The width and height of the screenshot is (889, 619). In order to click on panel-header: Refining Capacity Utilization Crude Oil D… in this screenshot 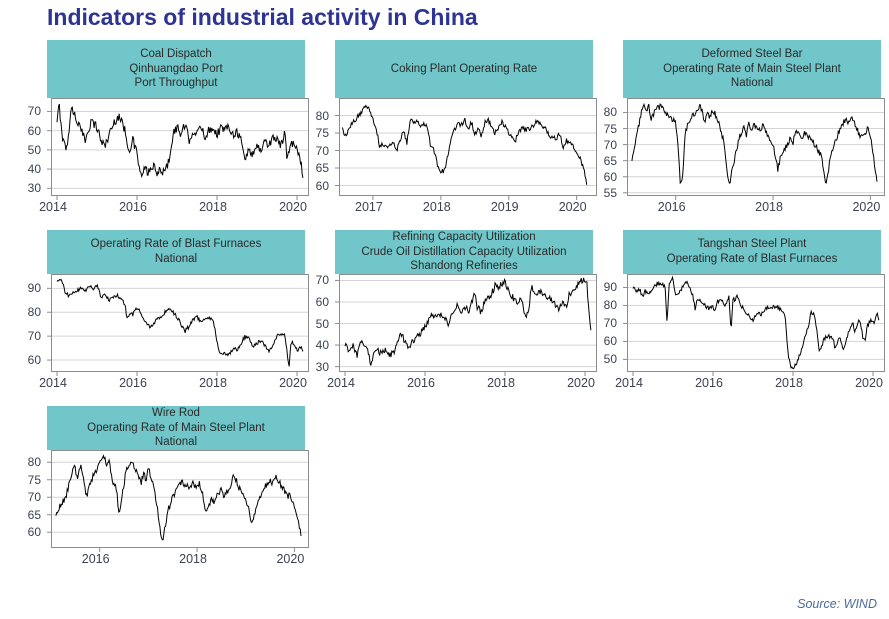, I will do `click(464, 252)`.